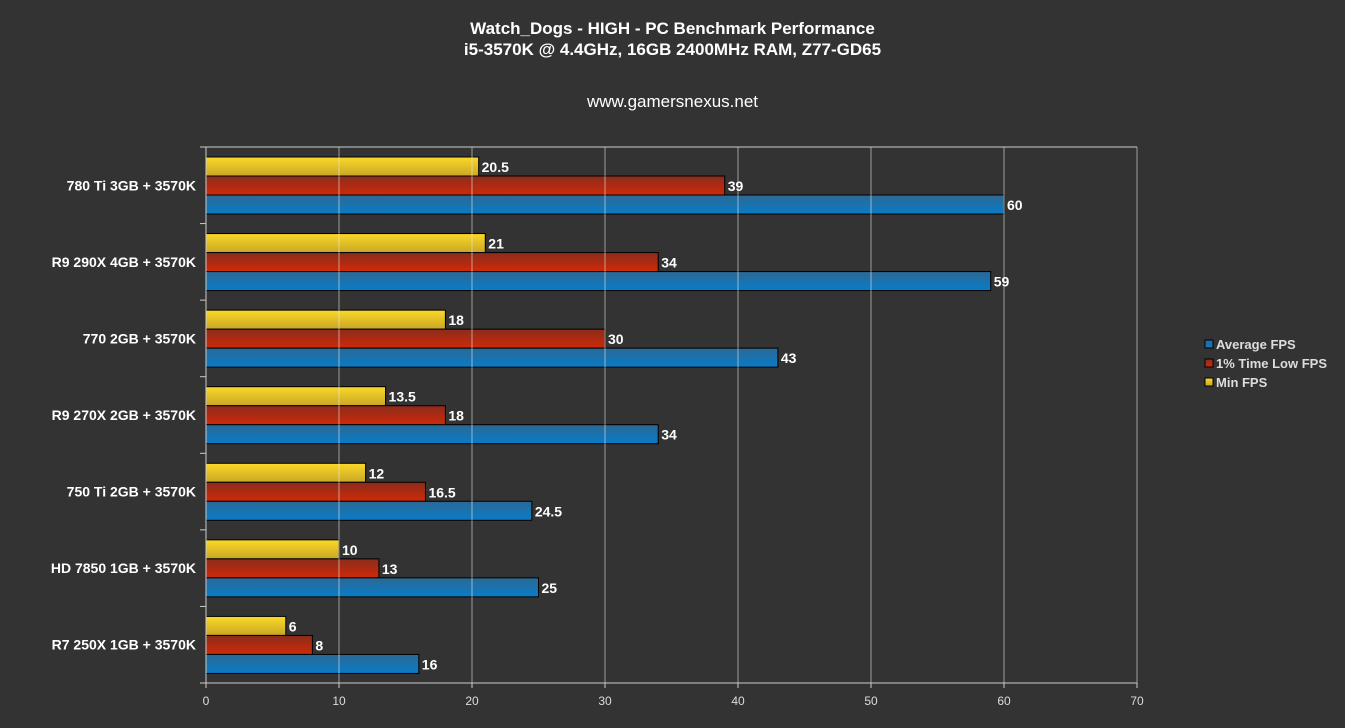  Describe the element at coordinates (123, 568) in the screenshot. I see `category-label: HD 7850 1GB + 3570K` at that location.